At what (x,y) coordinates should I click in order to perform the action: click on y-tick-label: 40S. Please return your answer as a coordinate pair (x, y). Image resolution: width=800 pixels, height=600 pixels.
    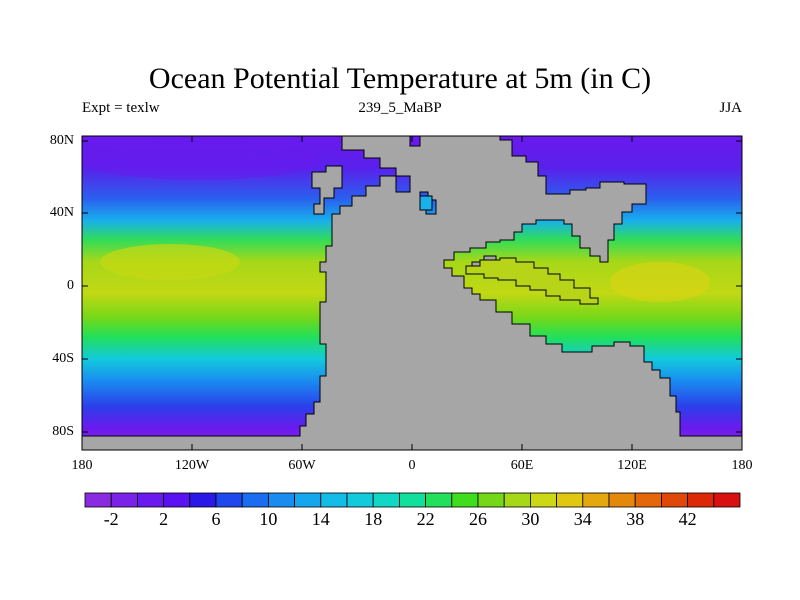
    Looking at the image, I should click on (63, 358).